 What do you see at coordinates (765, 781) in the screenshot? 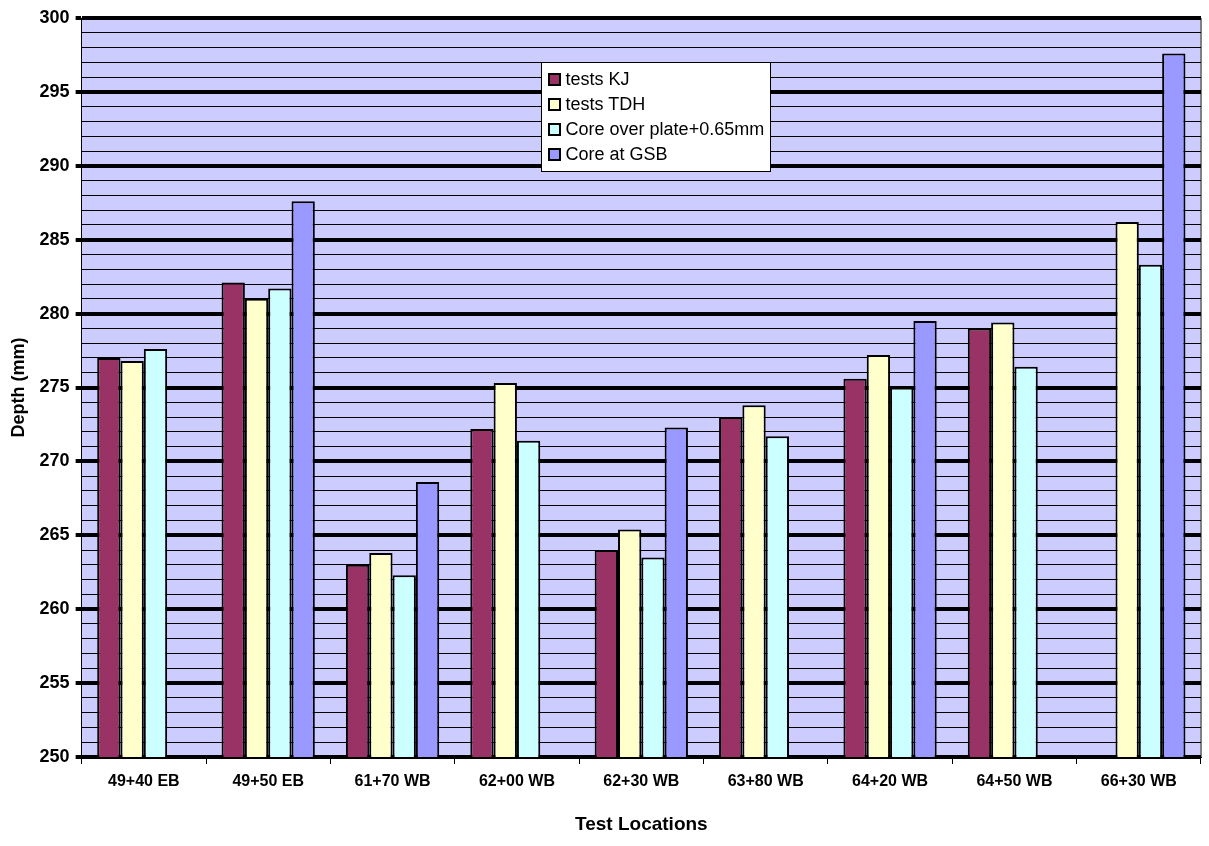
I see `x-tick-label: 63+80 WB` at bounding box center [765, 781].